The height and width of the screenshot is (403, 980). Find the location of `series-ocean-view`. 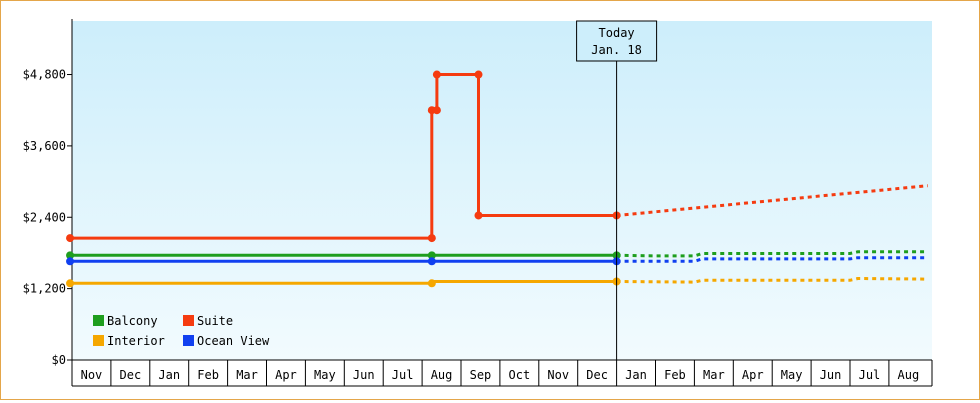

series-ocean-view is located at coordinates (497, 261).